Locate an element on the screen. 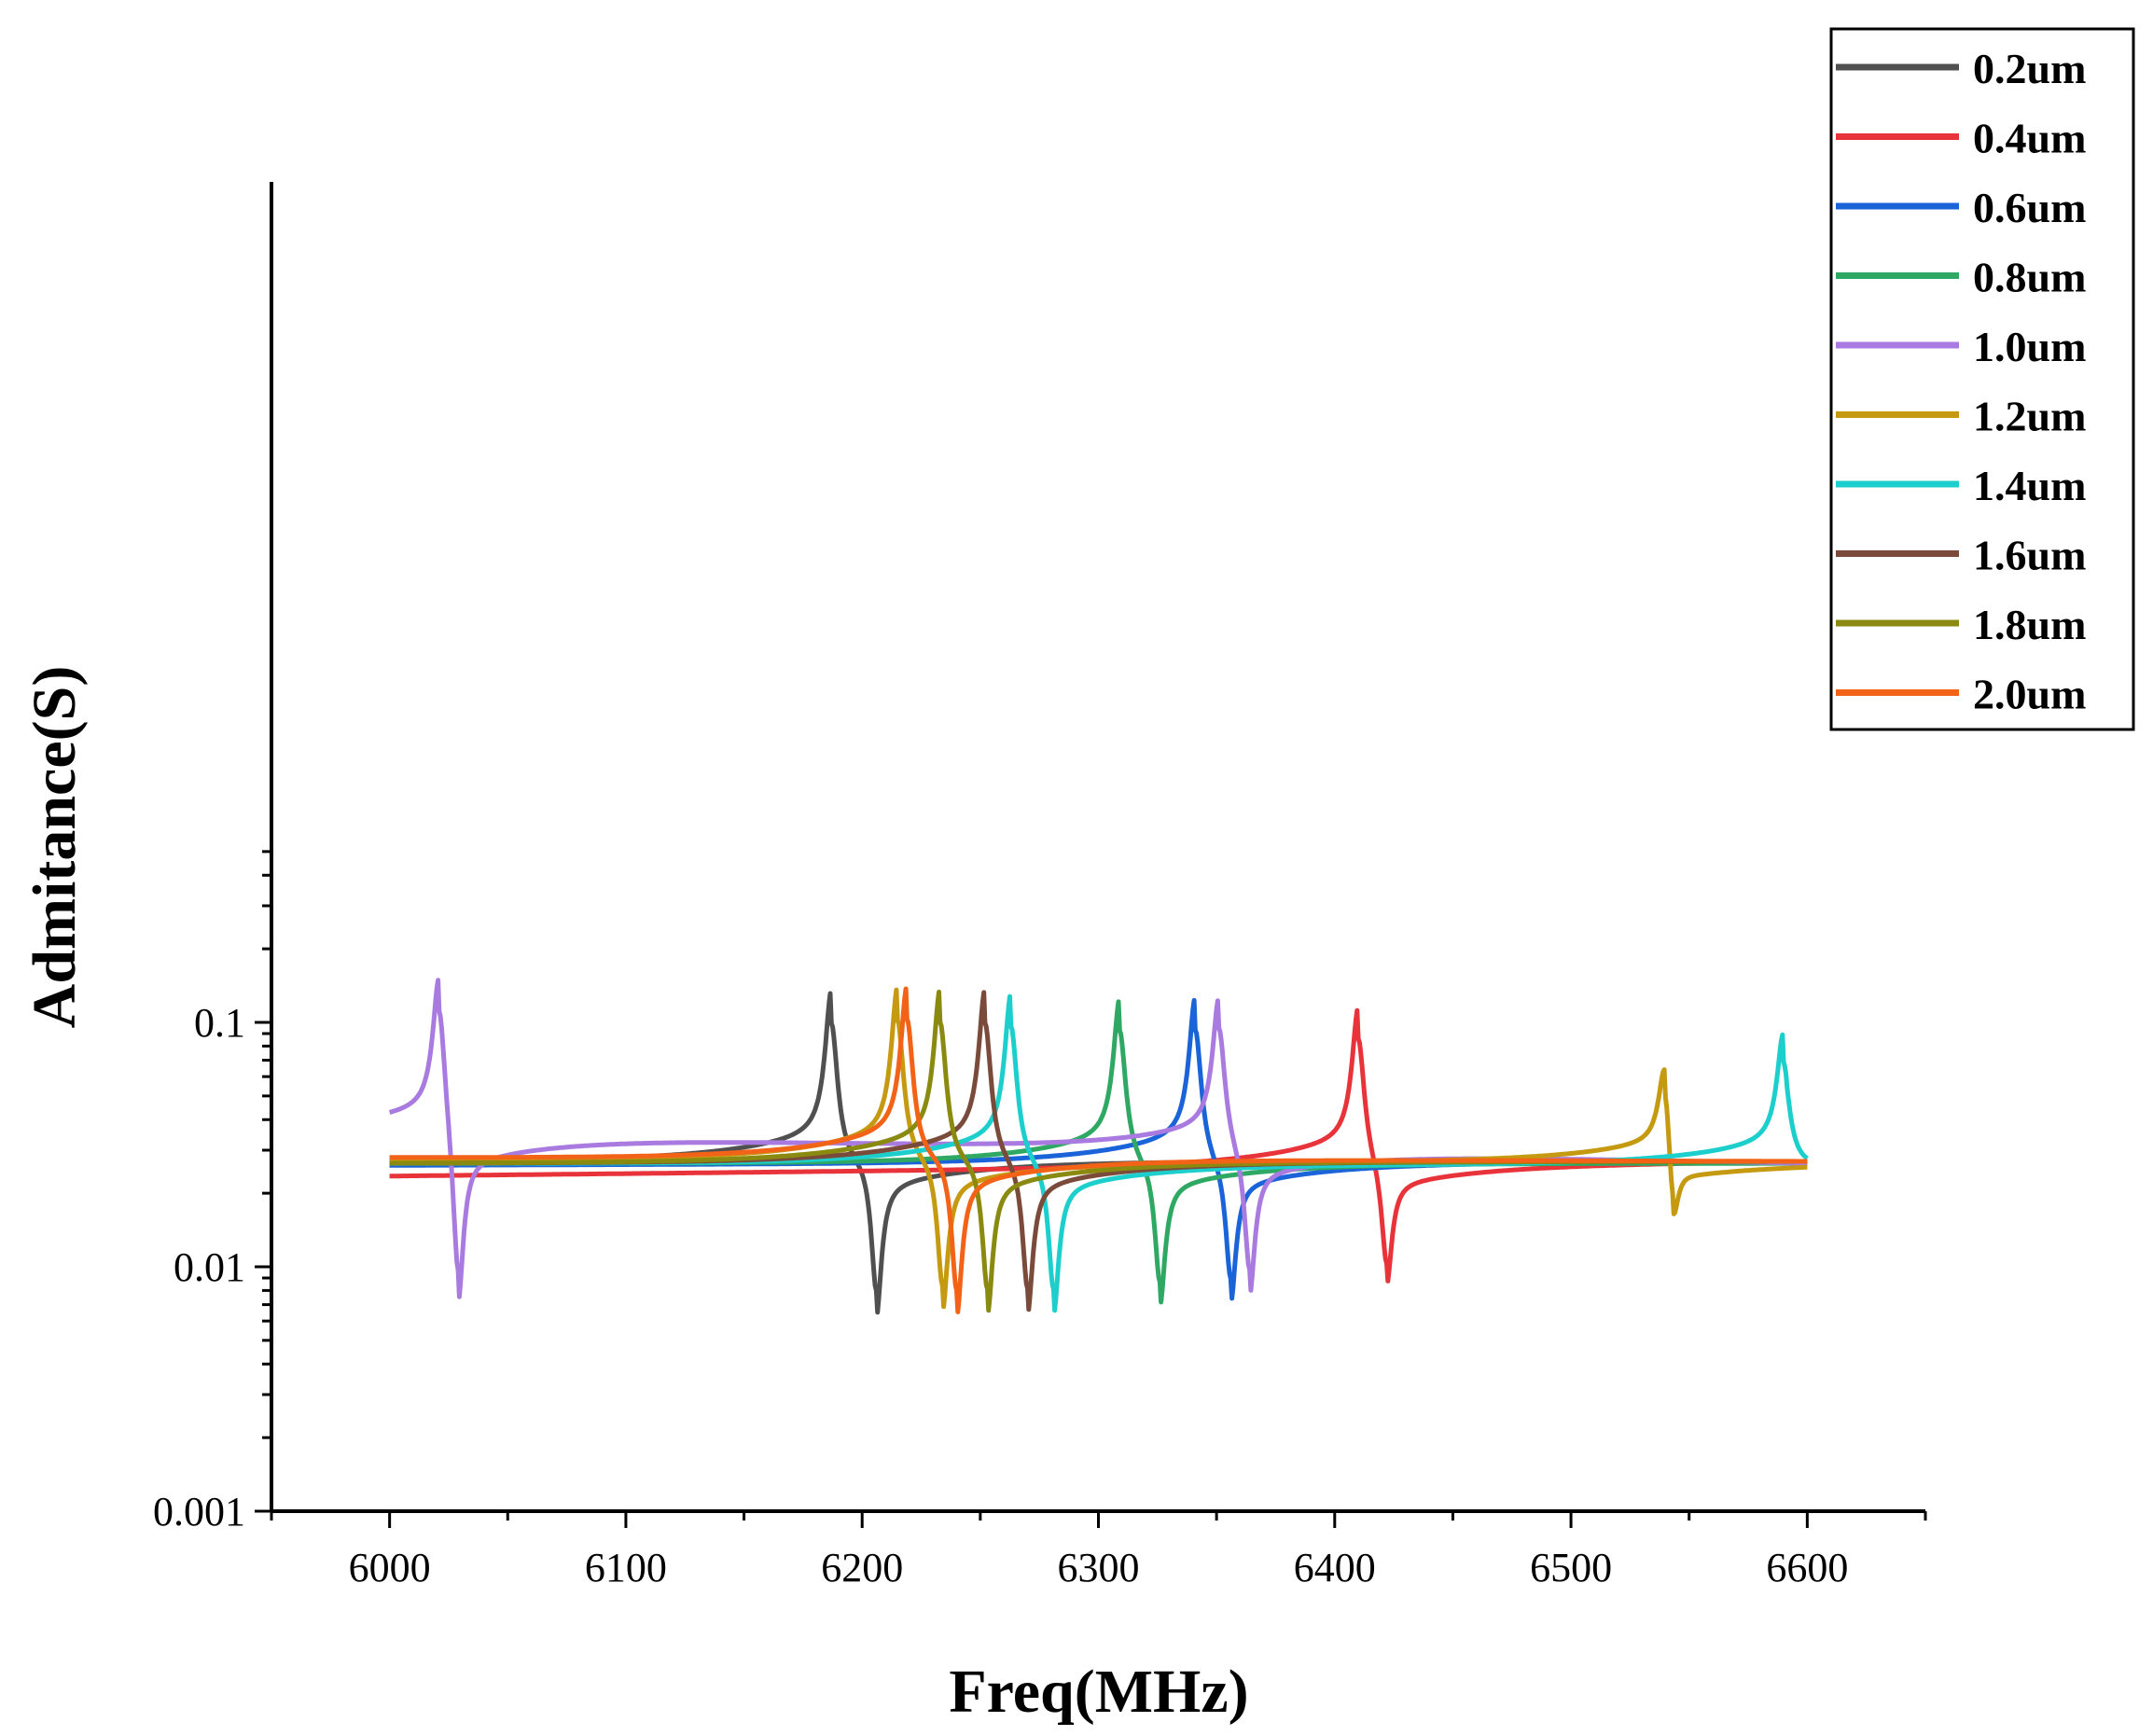 The height and width of the screenshot is (1736, 2153). x-tick-label: 6200 is located at coordinates (862, 1567).